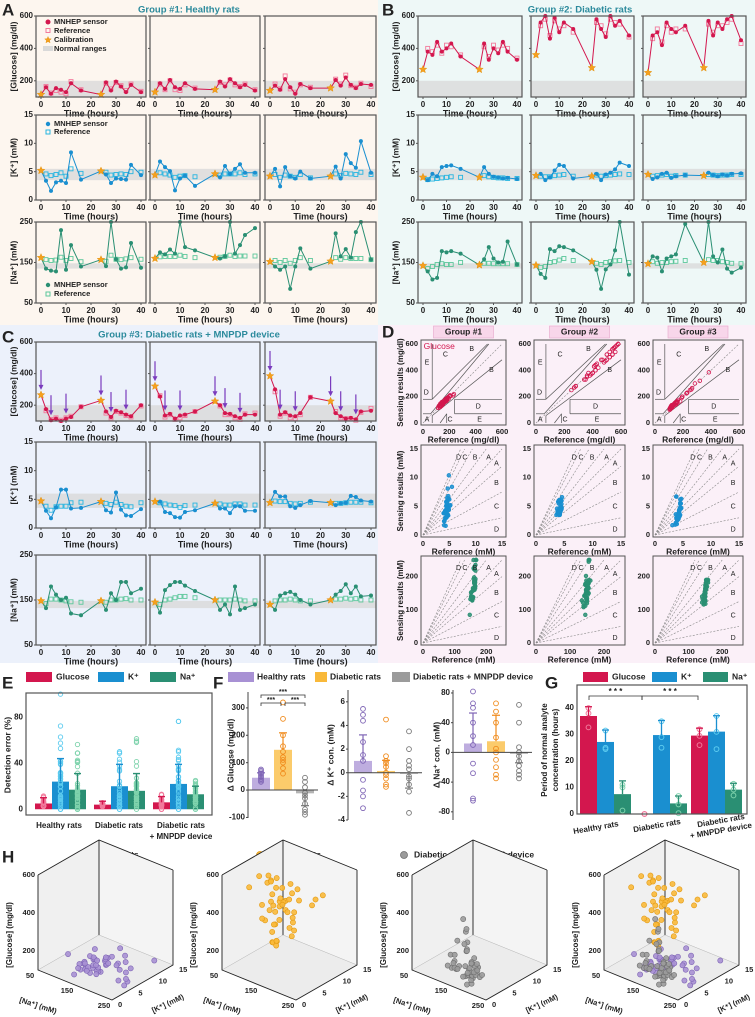 The height and width of the screenshot is (1017, 755). What do you see at coordinates (564, 431) in the screenshot?
I see `x-tick-label: 200` at bounding box center [564, 431].